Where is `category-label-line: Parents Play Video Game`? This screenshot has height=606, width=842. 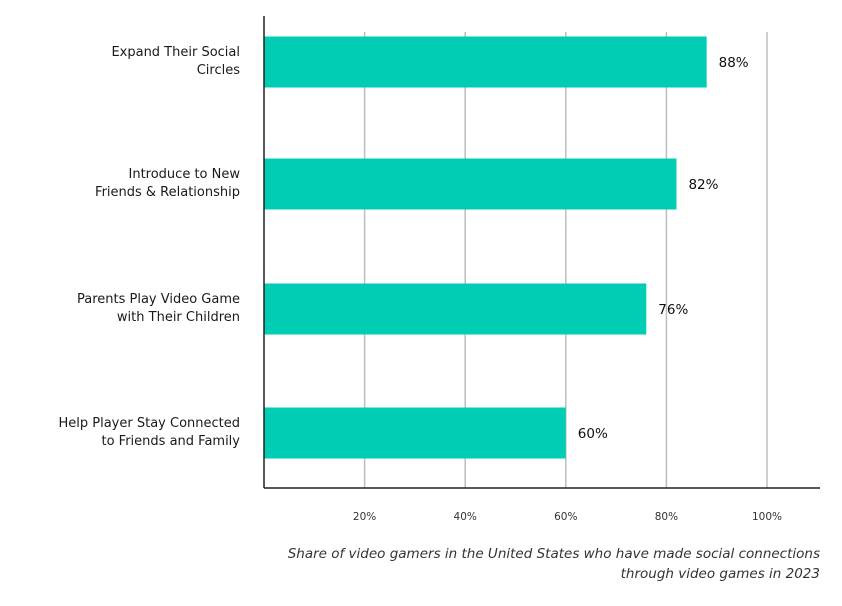 category-label-line: Parents Play Video Game is located at coordinates (158, 299).